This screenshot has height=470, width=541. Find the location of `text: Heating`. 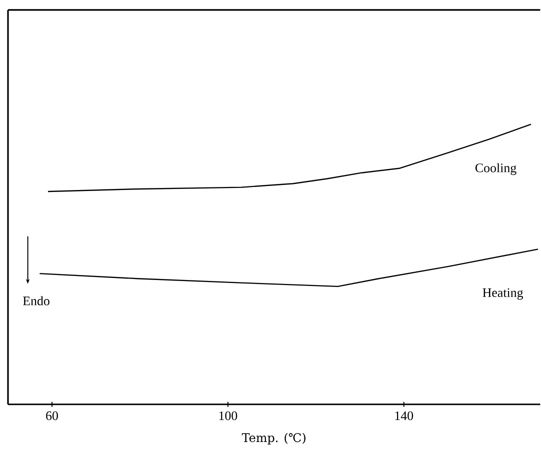

text: Heating is located at coordinates (503, 294).